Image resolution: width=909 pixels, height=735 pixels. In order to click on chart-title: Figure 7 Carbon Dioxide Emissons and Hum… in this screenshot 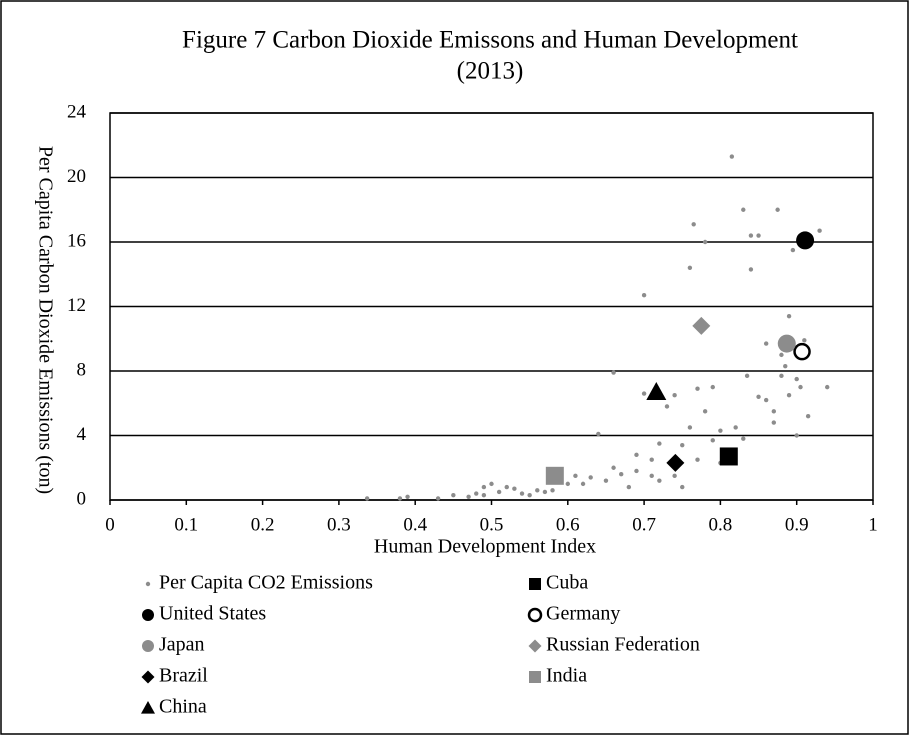, I will do `click(490, 40)`.